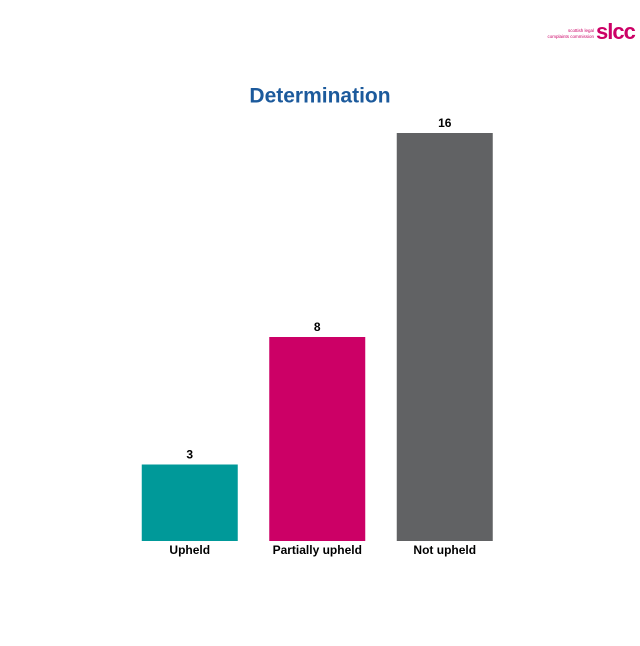 The width and height of the screenshot is (640, 646). What do you see at coordinates (189, 550) in the screenshot?
I see `x-tick-label: Upheld` at bounding box center [189, 550].